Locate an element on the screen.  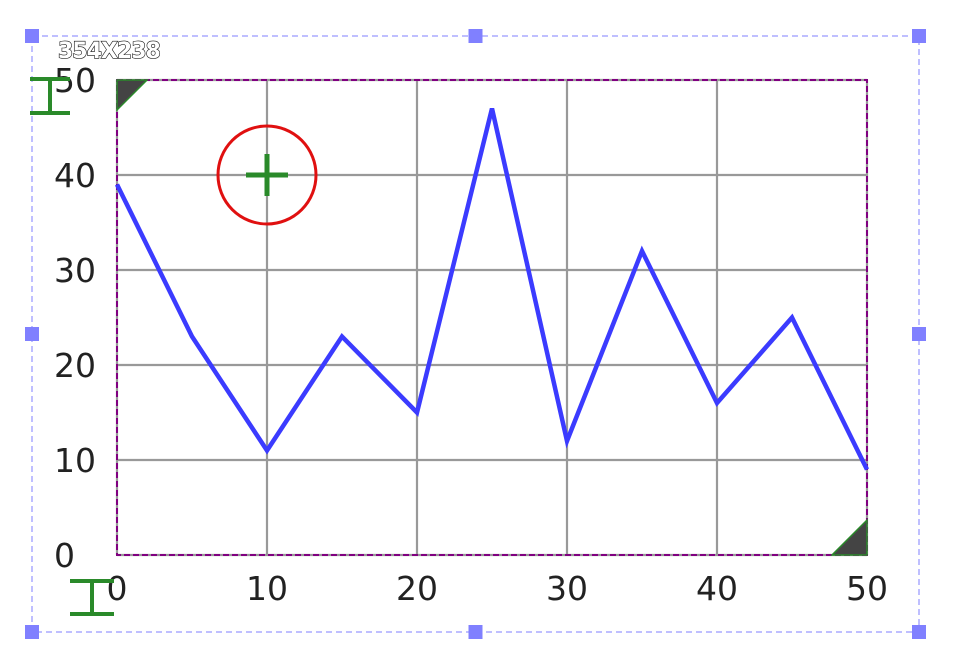
target-ring is located at coordinates (267, 175).